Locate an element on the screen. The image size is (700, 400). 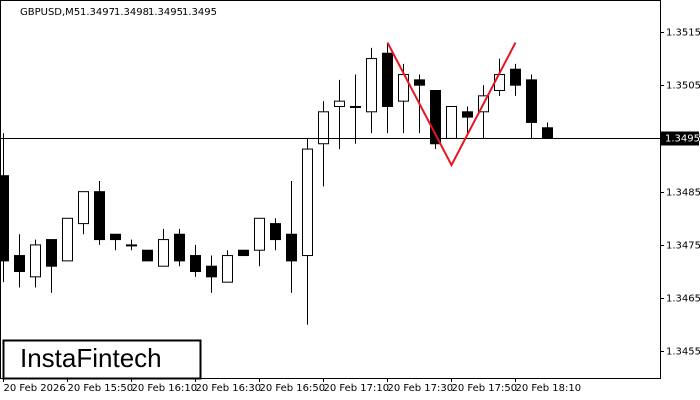
header-value: 1.3497 is located at coordinates (97, 12).